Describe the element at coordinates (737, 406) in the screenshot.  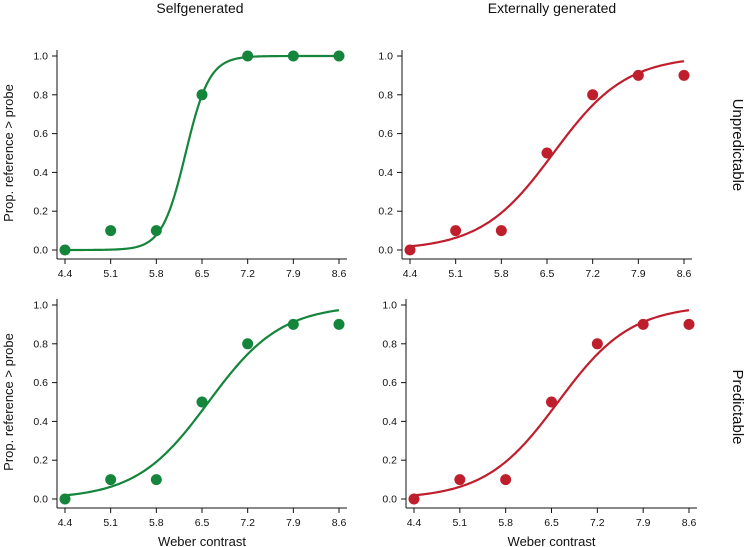
I see `row-title-predictable: Predictable` at that location.